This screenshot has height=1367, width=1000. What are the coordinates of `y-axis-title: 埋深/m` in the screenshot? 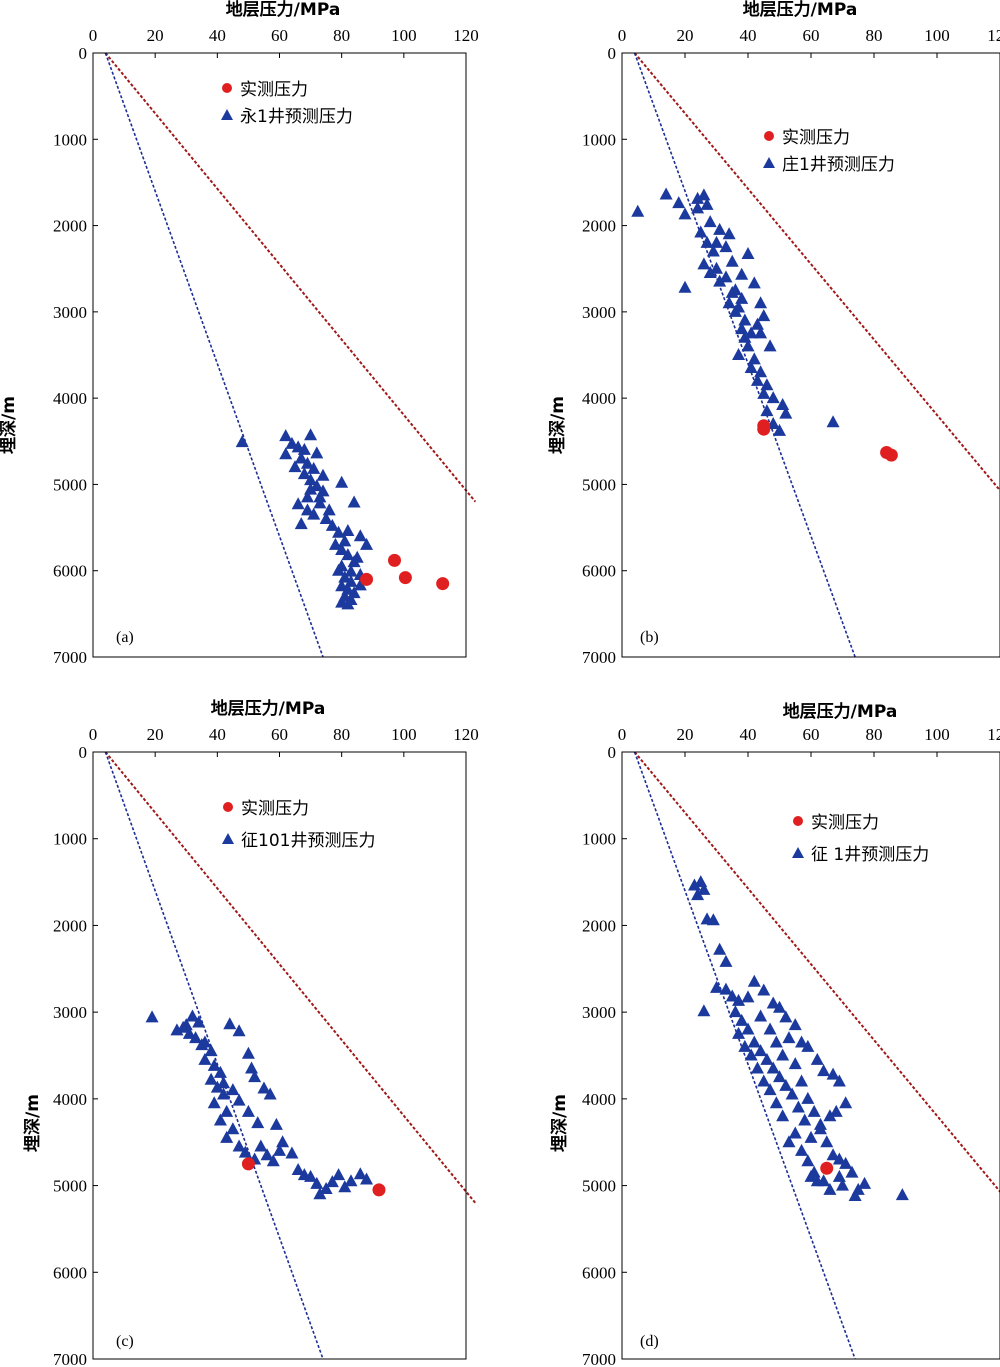 It's located at (557, 425).